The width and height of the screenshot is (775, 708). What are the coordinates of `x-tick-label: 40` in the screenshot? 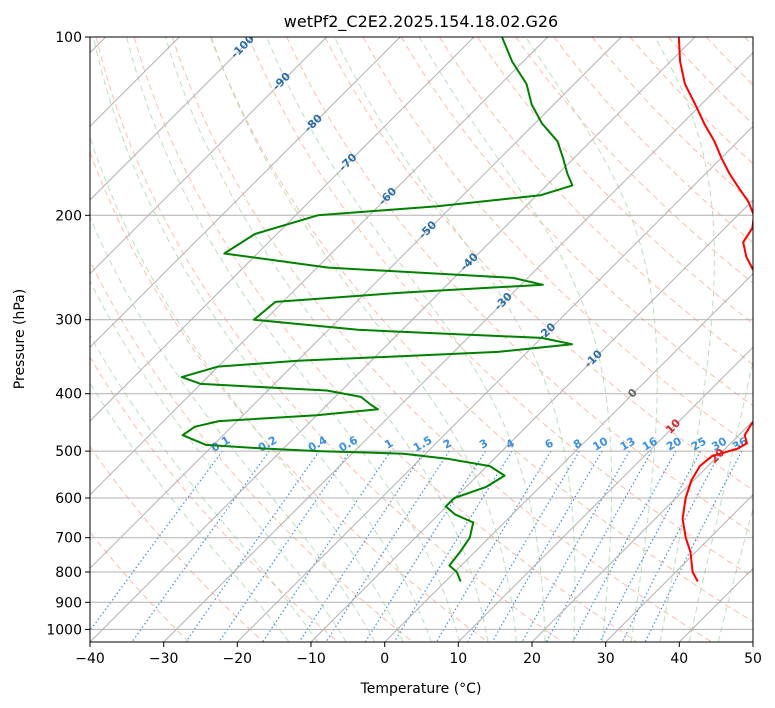 It's located at (679, 659).